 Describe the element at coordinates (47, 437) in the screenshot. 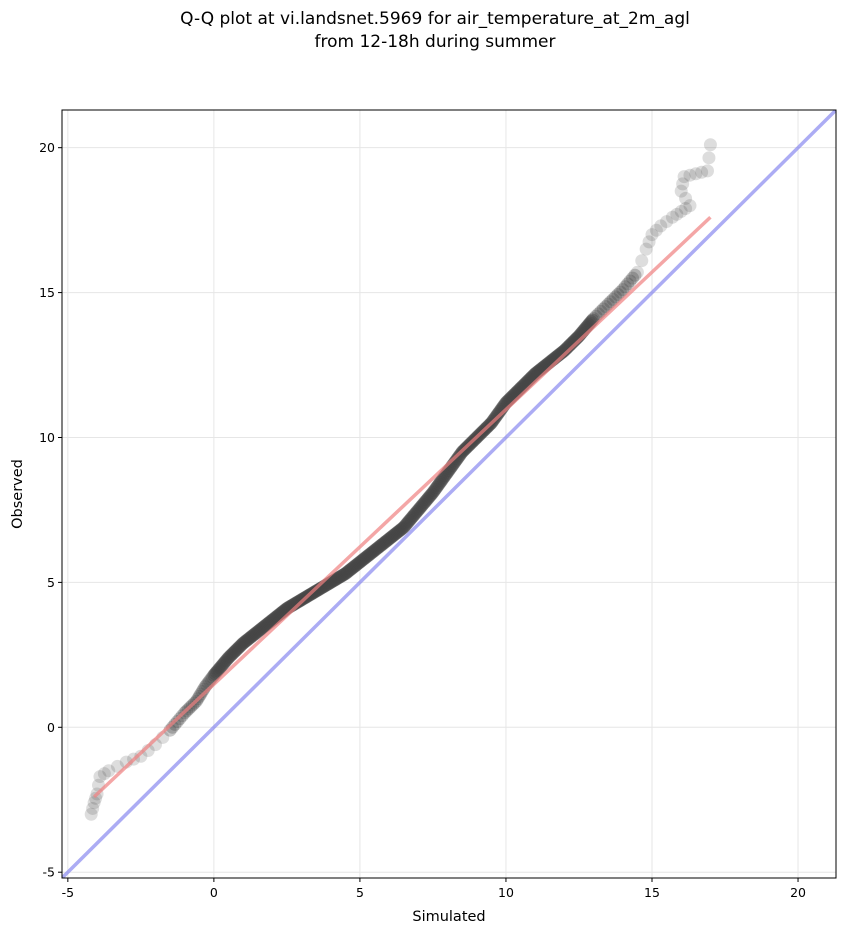

I see `y-tick-label: 10` at that location.